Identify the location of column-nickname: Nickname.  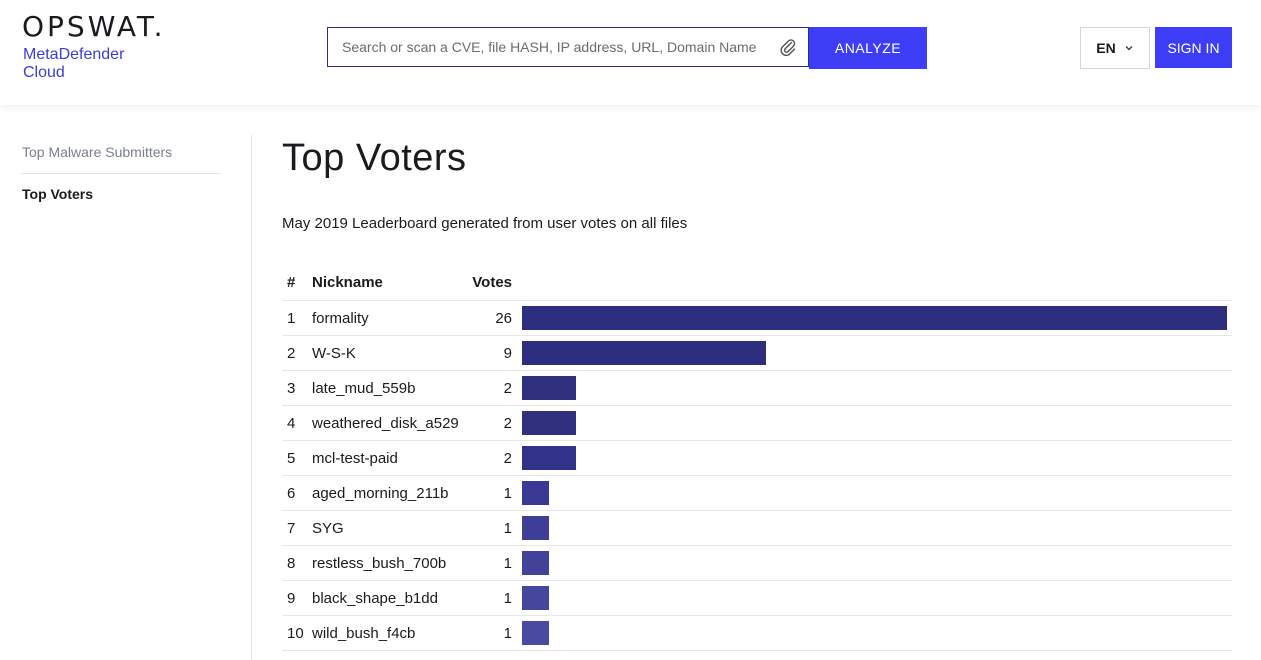
(347, 282).